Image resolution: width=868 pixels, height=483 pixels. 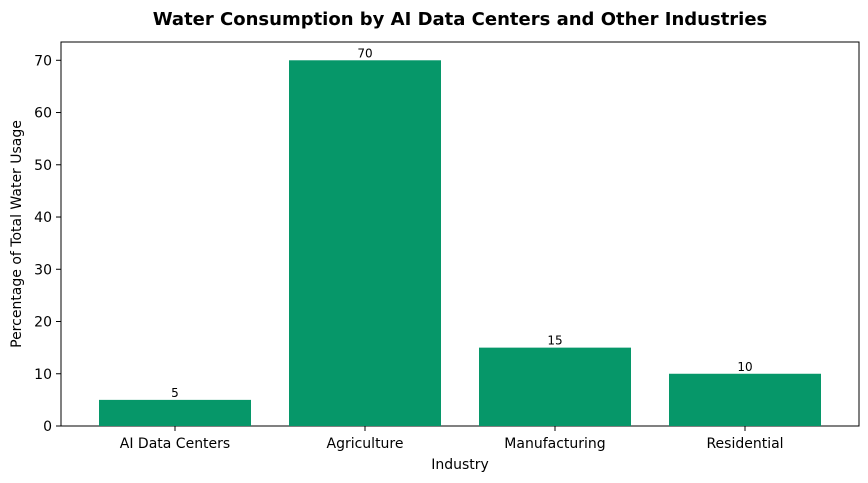 What do you see at coordinates (365, 444) in the screenshot?
I see `x-tick-label: Agriculture` at bounding box center [365, 444].